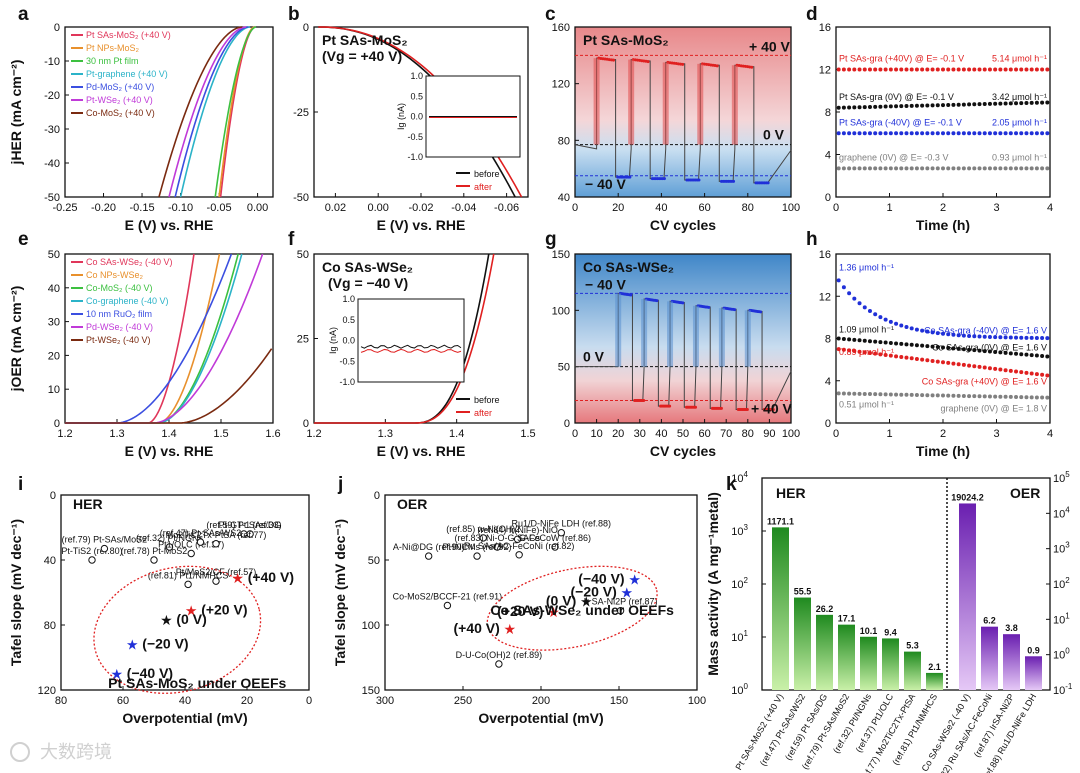 The width and height of the screenshot is (1080, 773). What do you see at coordinates (866, 404) in the screenshot?
I see `rate-label-h: 0.51 μmol h⁻¹` at bounding box center [866, 404].